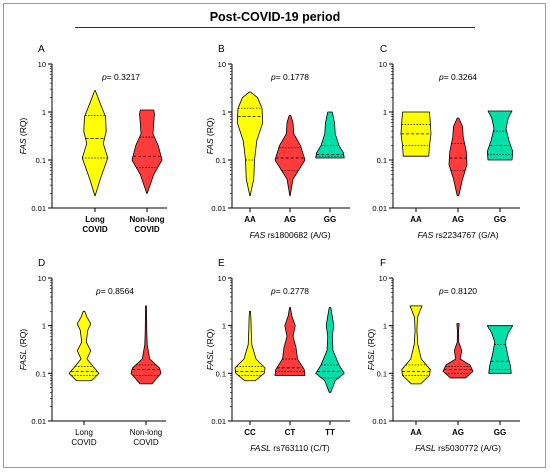 The width and height of the screenshot is (550, 472). I want to click on p-value-number: = 0.3217, so click(124, 77).